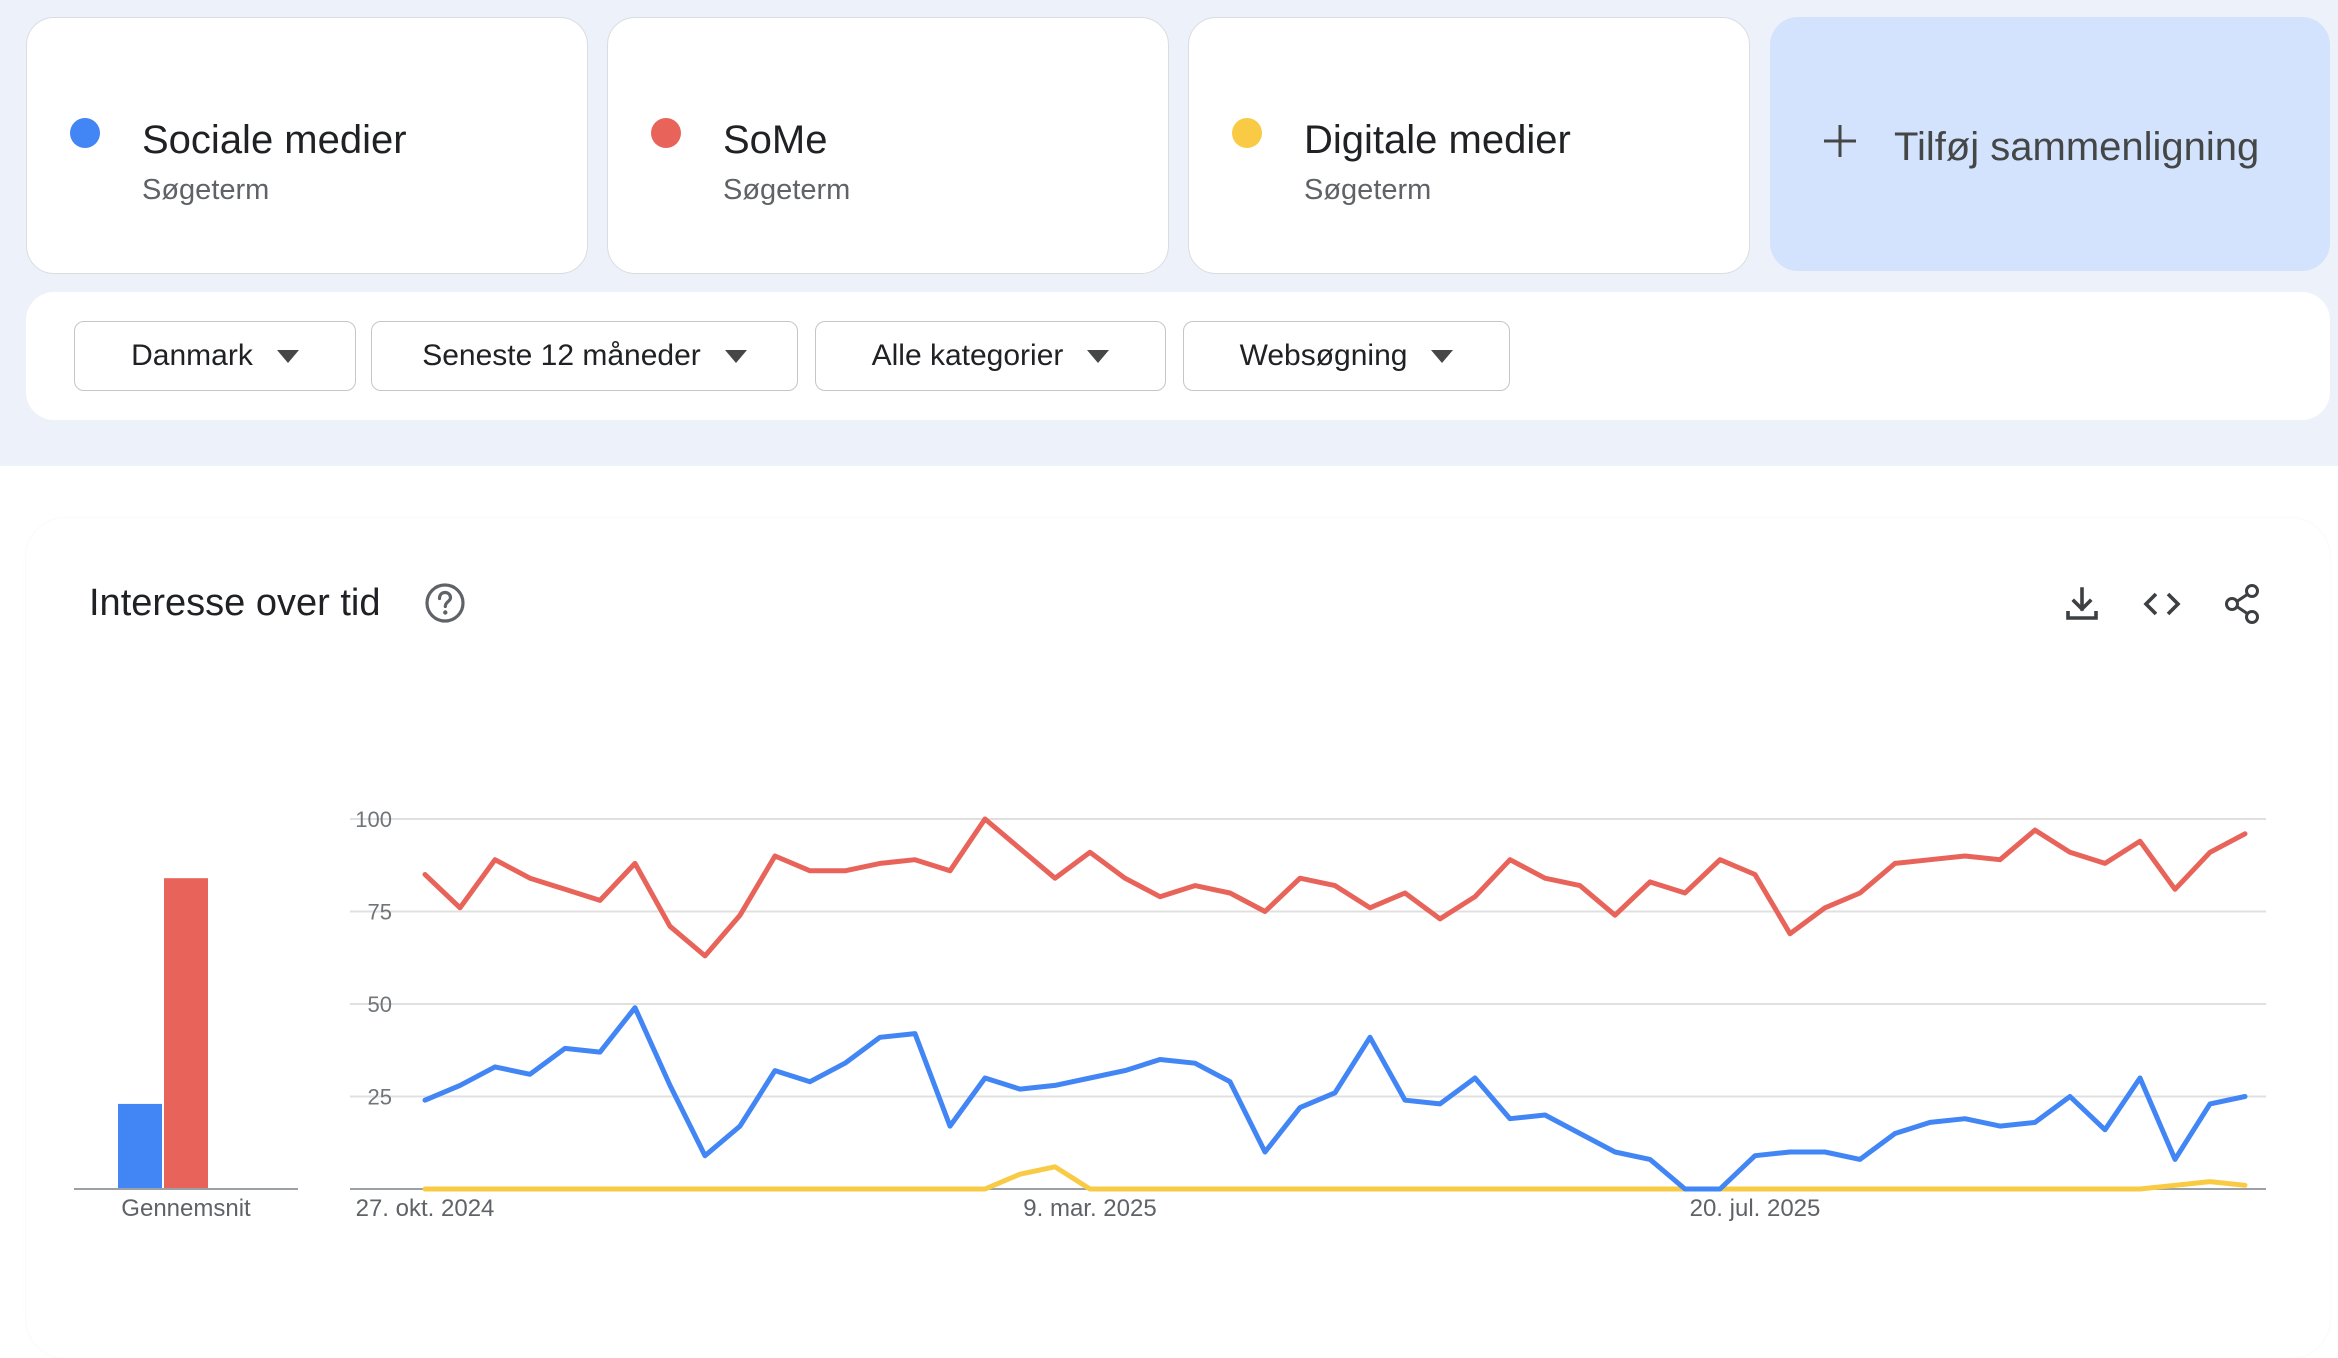 This screenshot has height=1358, width=2338. What do you see at coordinates (967, 355) in the screenshot?
I see `filter-label: Alle kategorier` at bounding box center [967, 355].